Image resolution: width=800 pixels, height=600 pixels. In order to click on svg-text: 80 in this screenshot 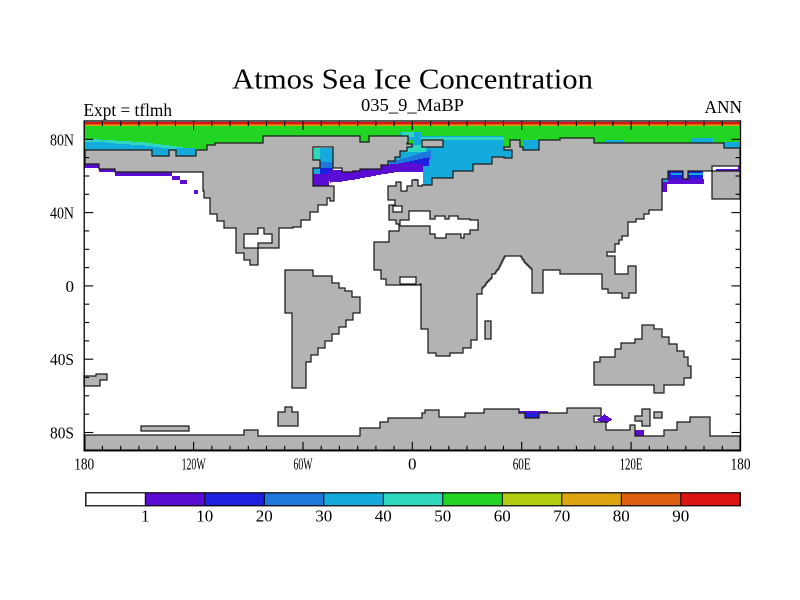, I will do `click(621, 516)`.